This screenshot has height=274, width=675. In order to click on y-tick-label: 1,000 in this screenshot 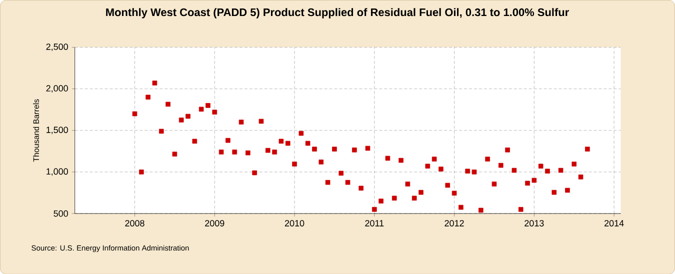, I will do `click(57, 172)`.